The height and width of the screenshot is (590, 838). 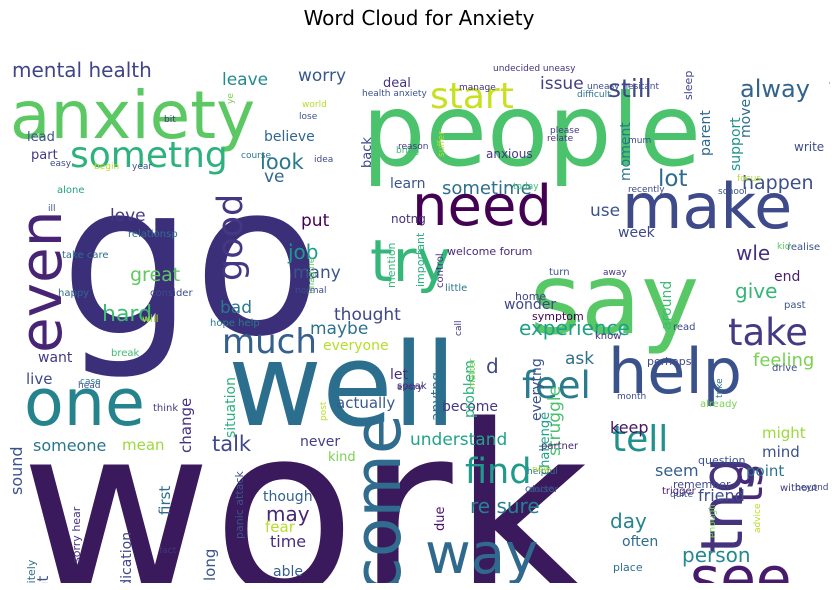 I want to click on cloud-word-recently: recently, so click(x=646, y=190).